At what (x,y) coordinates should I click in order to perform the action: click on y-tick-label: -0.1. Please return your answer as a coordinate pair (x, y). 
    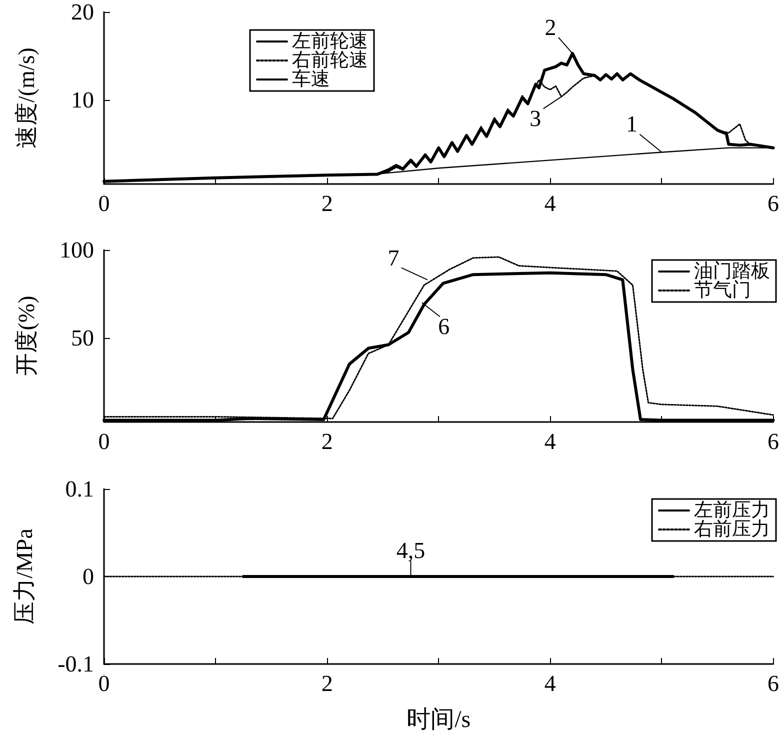
    Looking at the image, I should click on (76, 664).